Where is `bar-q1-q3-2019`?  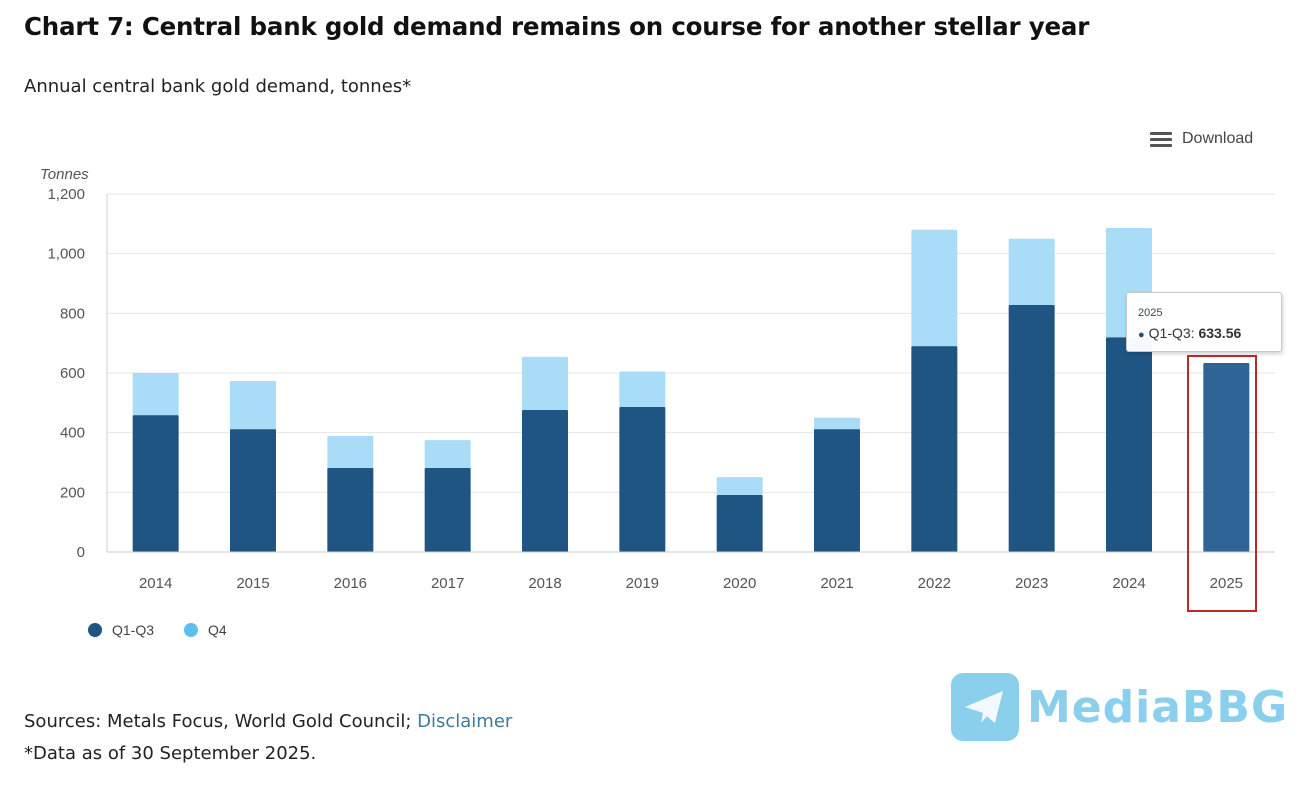
bar-q1-q3-2019 is located at coordinates (642, 479).